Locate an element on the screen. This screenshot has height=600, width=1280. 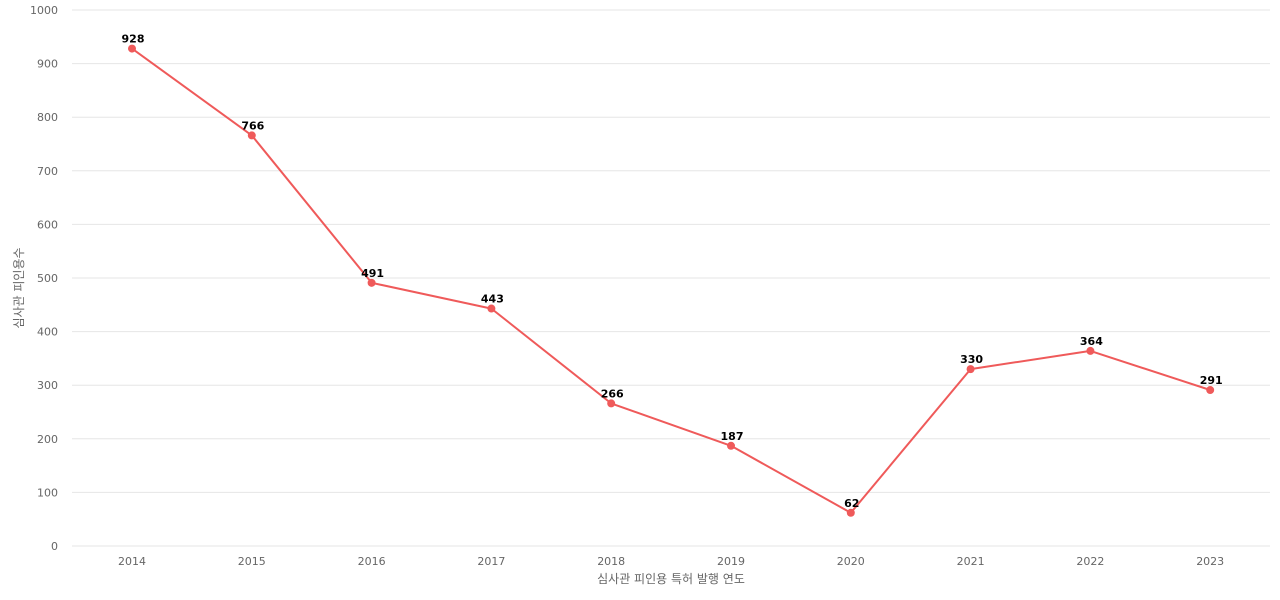
data-label-2020: 62 is located at coordinates (851, 503).